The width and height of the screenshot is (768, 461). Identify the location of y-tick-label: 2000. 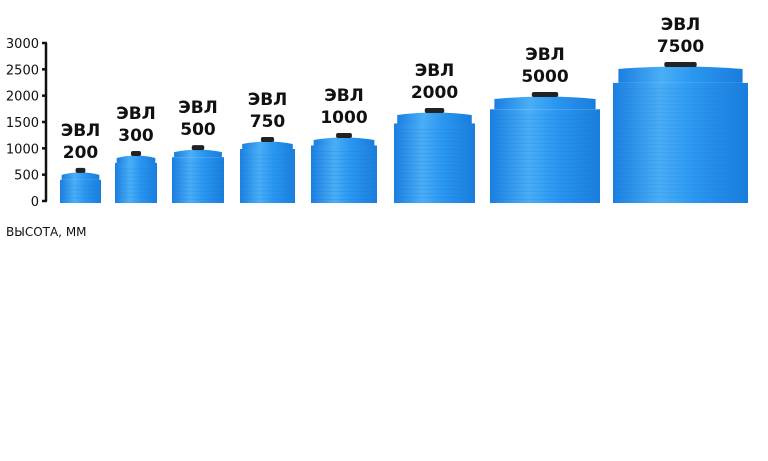
(22, 97).